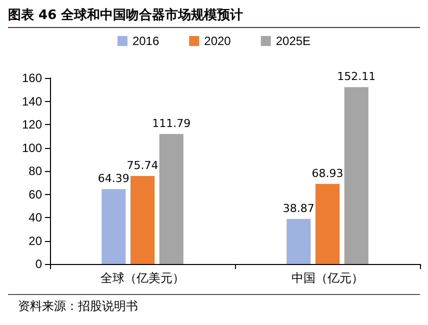  What do you see at coordinates (126, 15) in the screenshot?
I see `chart-title: 图表 46 全球和中国吻合器市场规模预计` at bounding box center [126, 15].